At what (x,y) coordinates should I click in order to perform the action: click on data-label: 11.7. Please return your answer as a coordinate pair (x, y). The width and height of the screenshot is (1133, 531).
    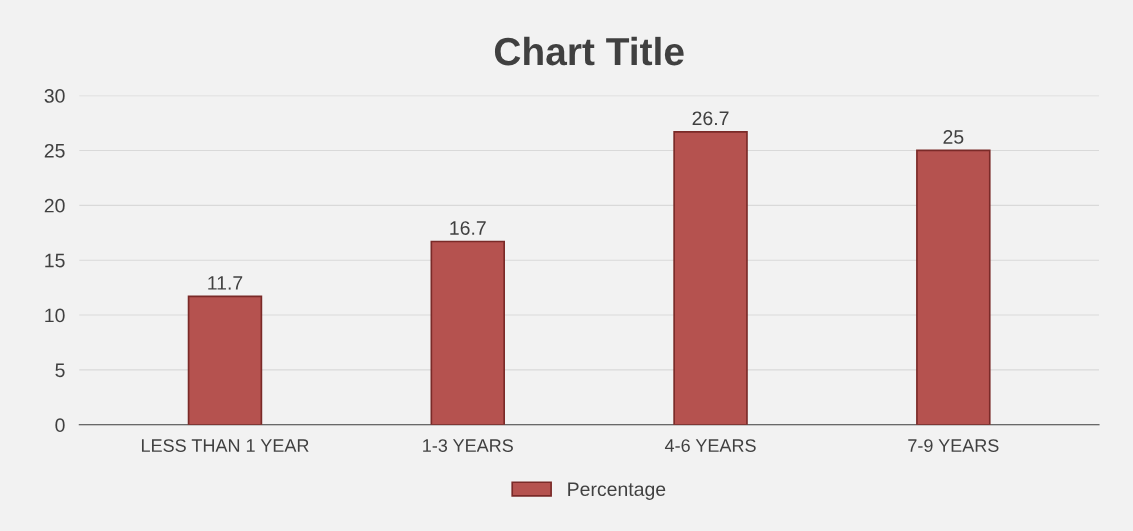
    Looking at the image, I should click on (225, 283).